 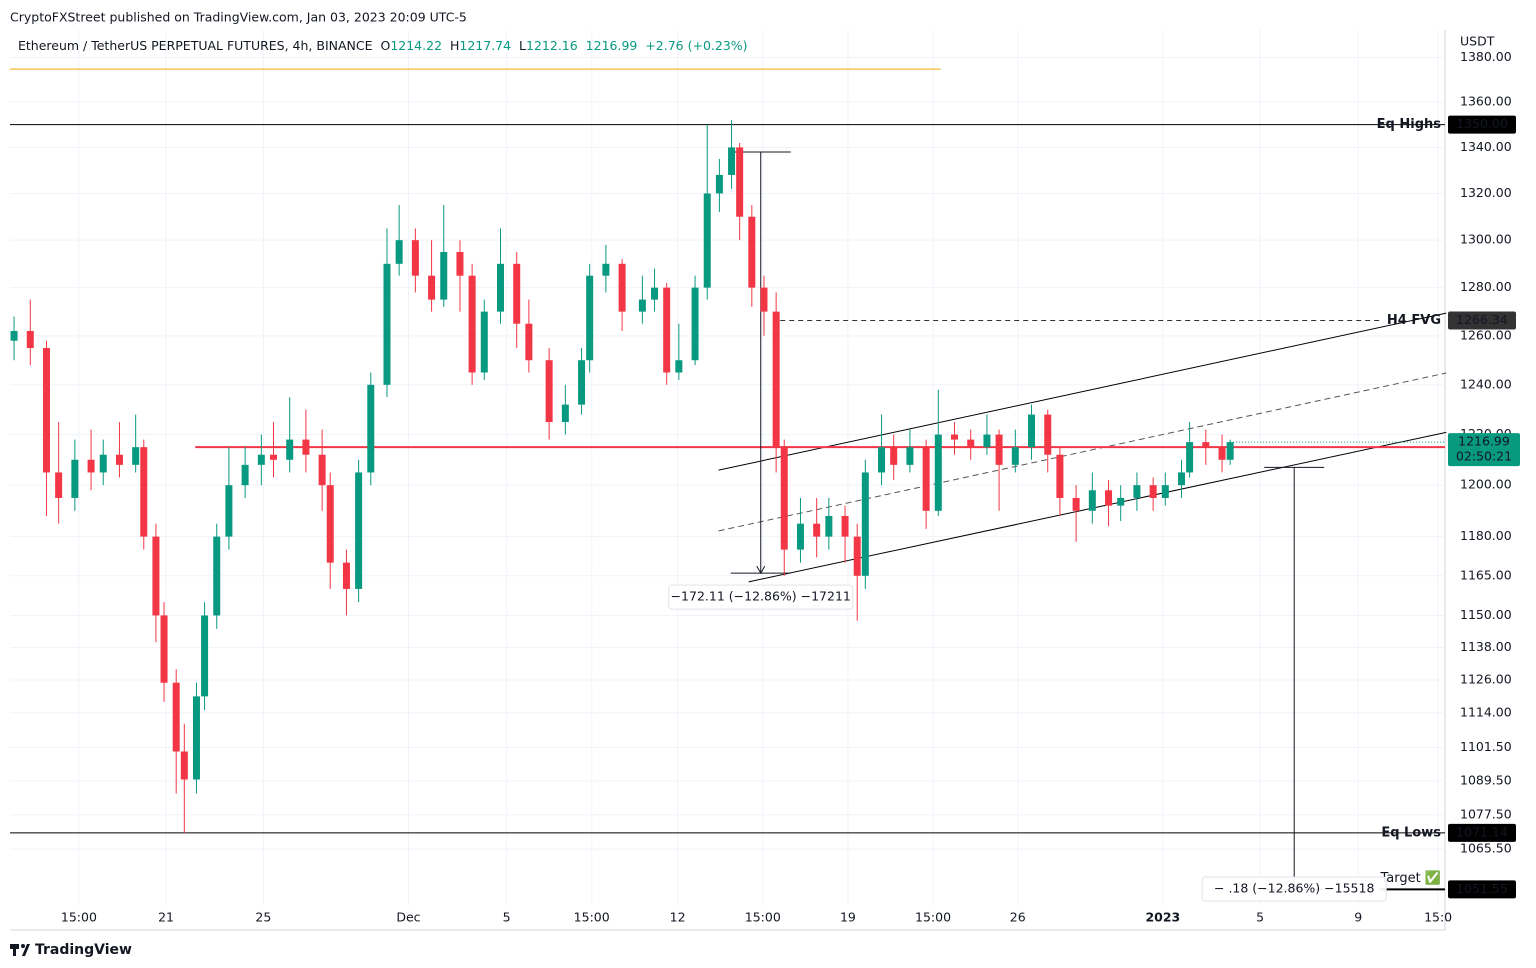 What do you see at coordinates (1082, 452) in the screenshot?
I see `trend-line` at bounding box center [1082, 452].